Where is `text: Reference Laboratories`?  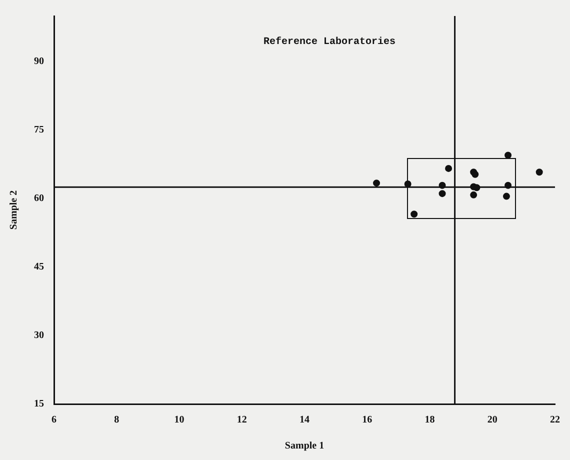
text: Reference Laboratories is located at coordinates (330, 42).